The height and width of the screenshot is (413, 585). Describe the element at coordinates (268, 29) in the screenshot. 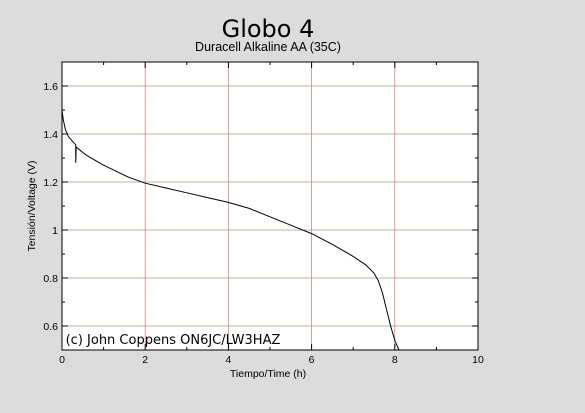

I see `chart-title: Globo 4` at that location.